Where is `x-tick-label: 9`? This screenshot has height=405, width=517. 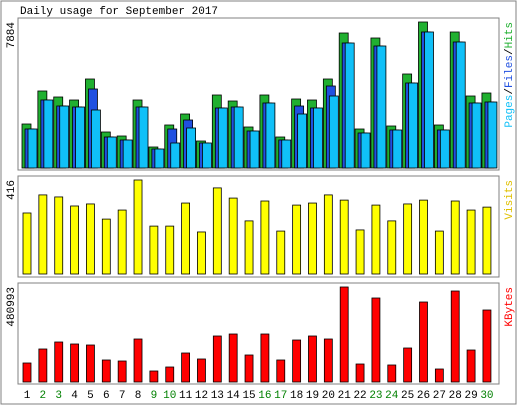
x-tick-label: 9 is located at coordinates (154, 396).